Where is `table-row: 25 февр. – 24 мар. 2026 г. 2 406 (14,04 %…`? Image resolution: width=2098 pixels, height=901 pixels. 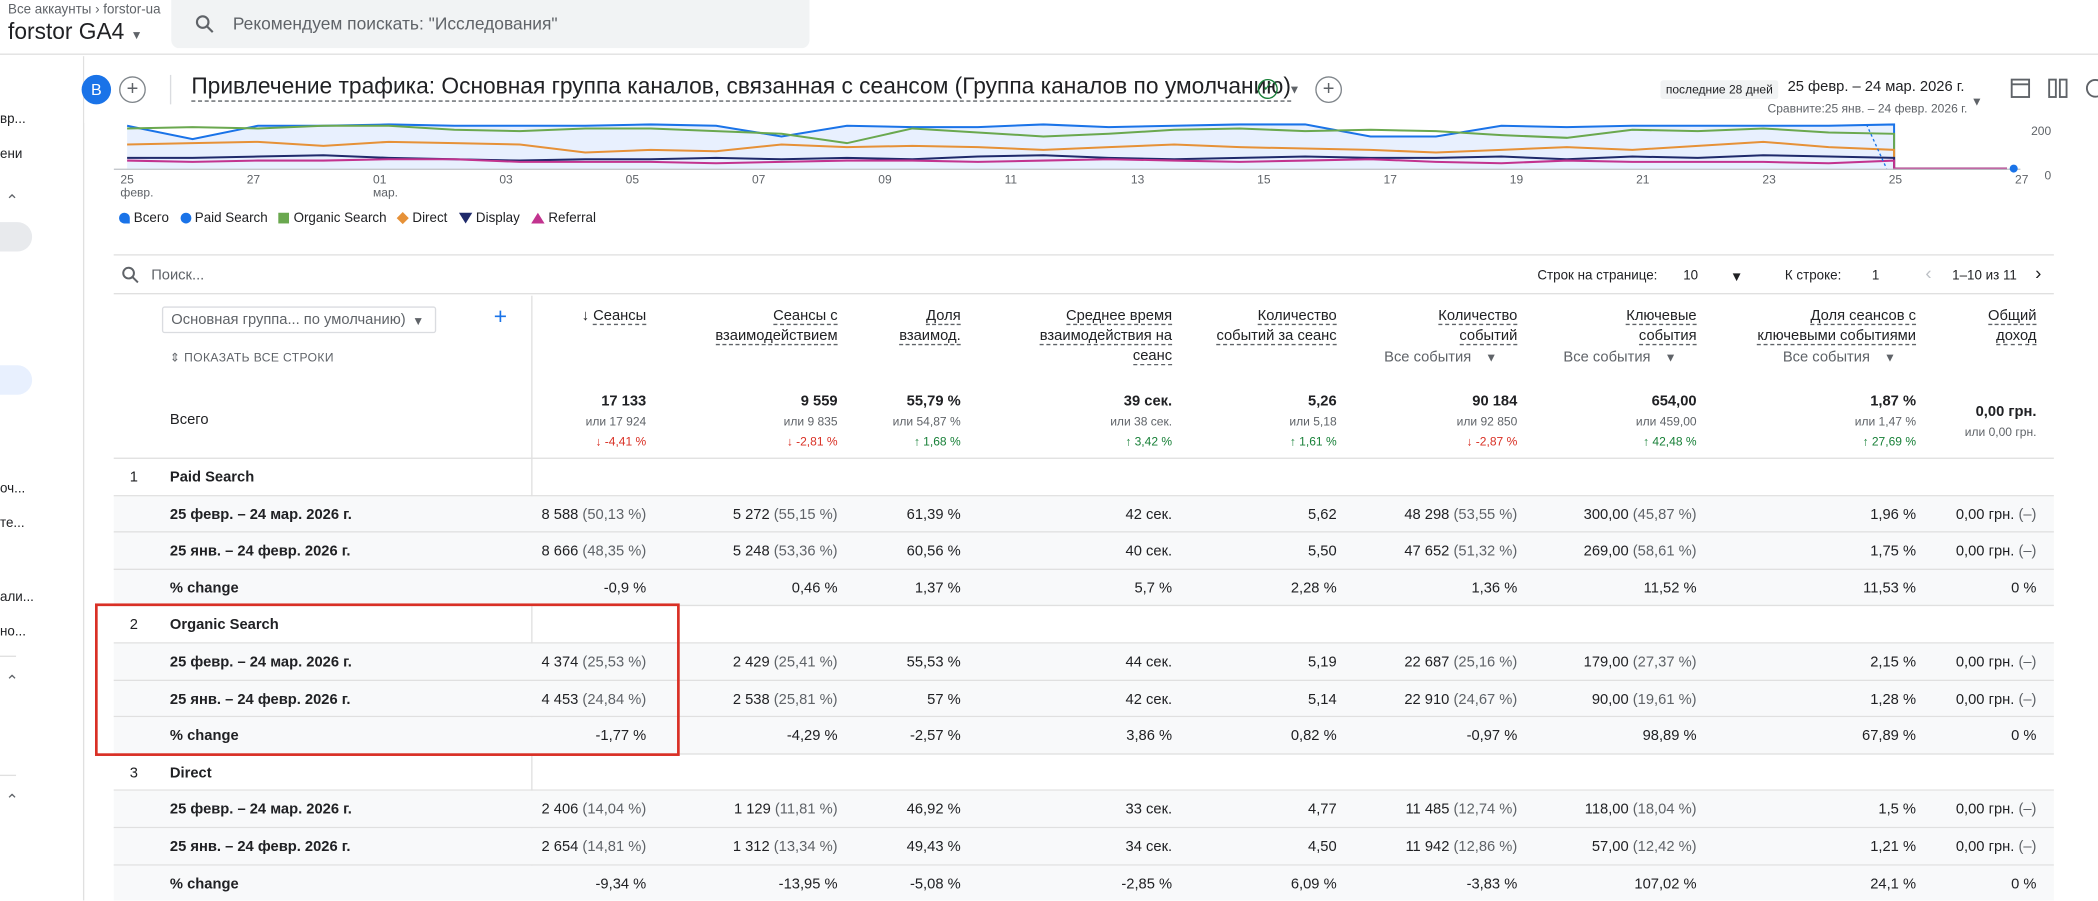 table-row: 25 февр. – 24 мар. 2026 г. 2 406 (14,04 %… is located at coordinates (1083, 810).